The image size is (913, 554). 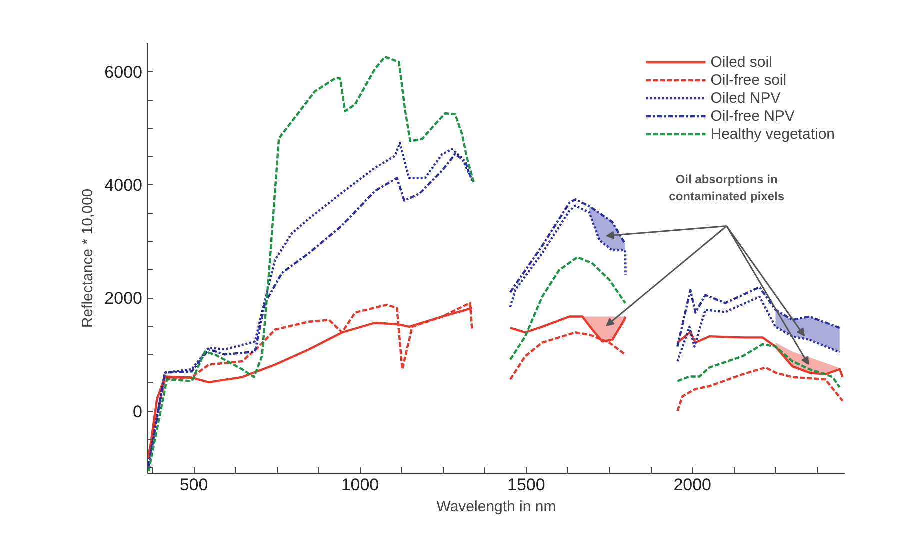 What do you see at coordinates (727, 188) in the screenshot?
I see `annotation: Oil absorptions in contaminated pixels` at bounding box center [727, 188].